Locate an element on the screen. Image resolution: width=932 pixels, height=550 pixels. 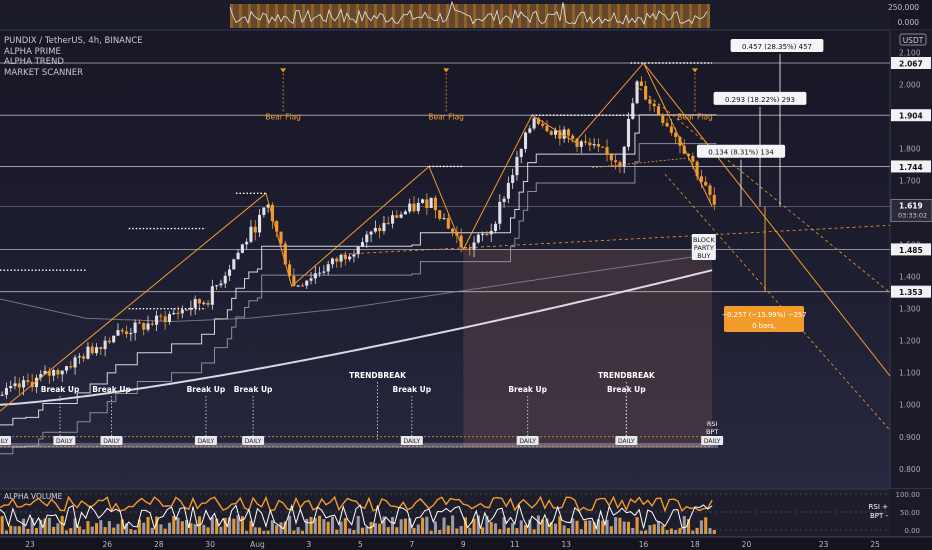
block-party-label: BUY is located at coordinates (703, 256).